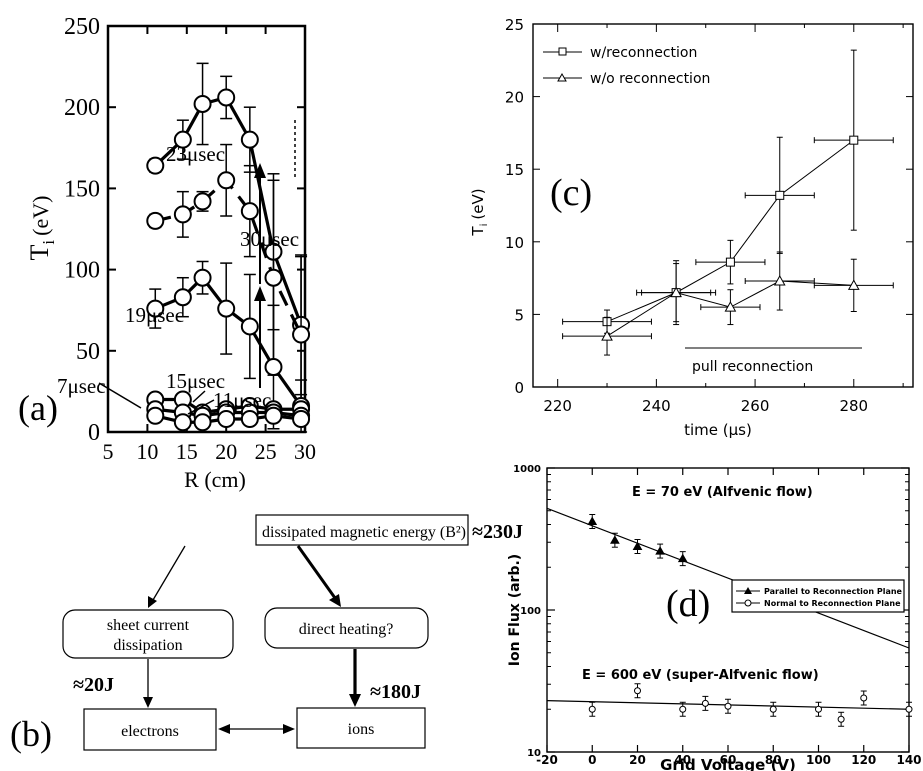 This screenshot has width=923, height=771. Describe the element at coordinates (305, 451) in the screenshot. I see `x-tick-label: 30` at that location.